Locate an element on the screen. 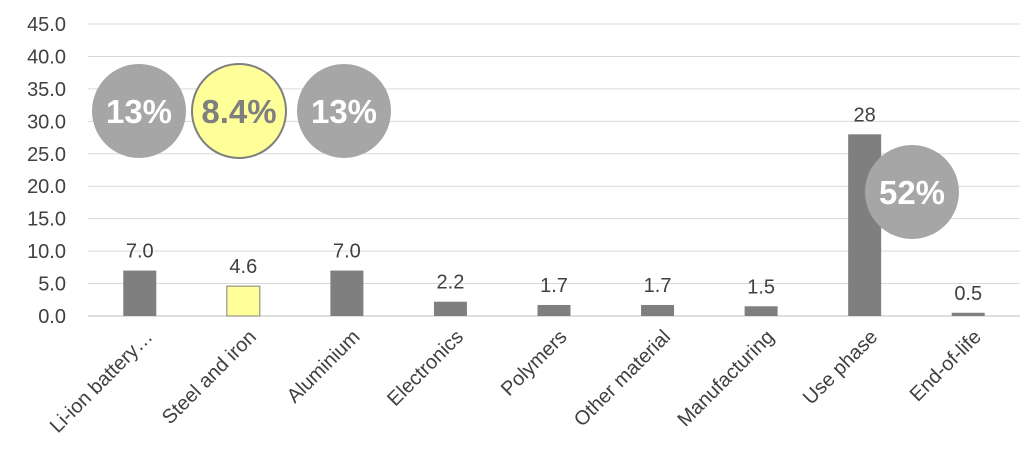 The image size is (1032, 453). percentage-label: 52% is located at coordinates (912, 192).